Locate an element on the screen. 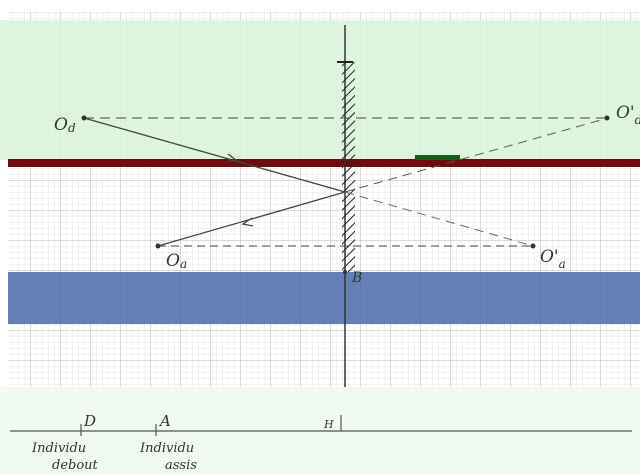 The width and height of the screenshot is (640, 474). label-b: B is located at coordinates (356, 278).